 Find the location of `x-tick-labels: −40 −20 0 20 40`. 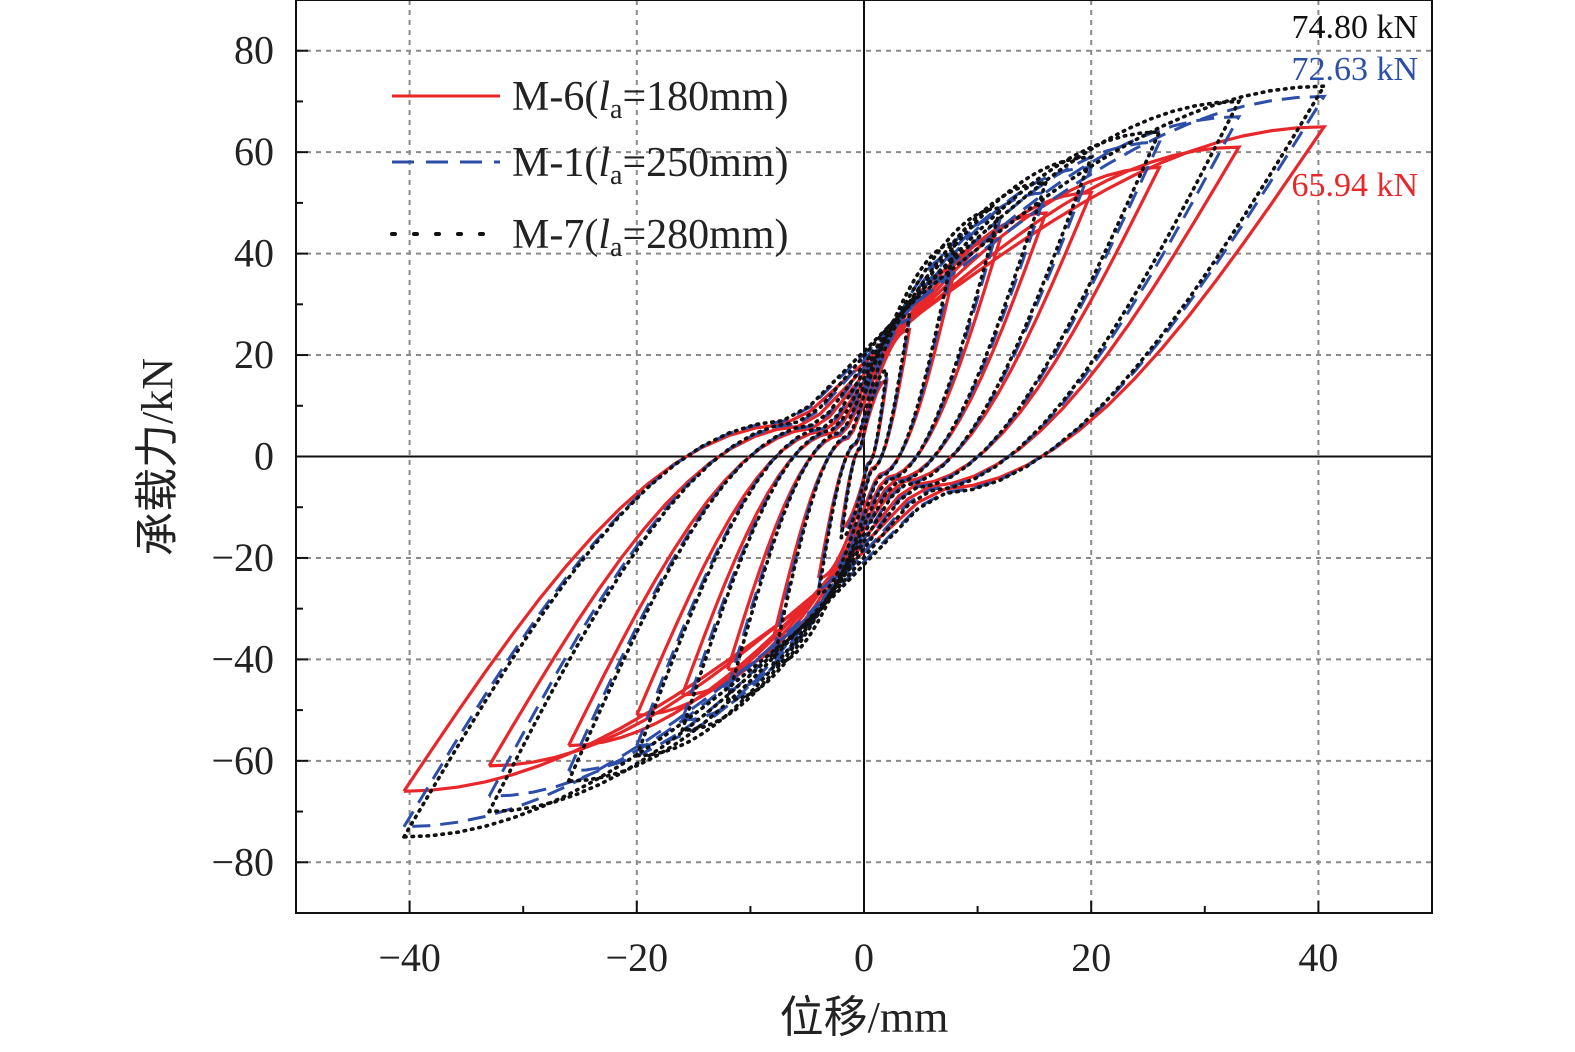

x-tick-labels: −40 −20 0 20 40 is located at coordinates (858, 957).